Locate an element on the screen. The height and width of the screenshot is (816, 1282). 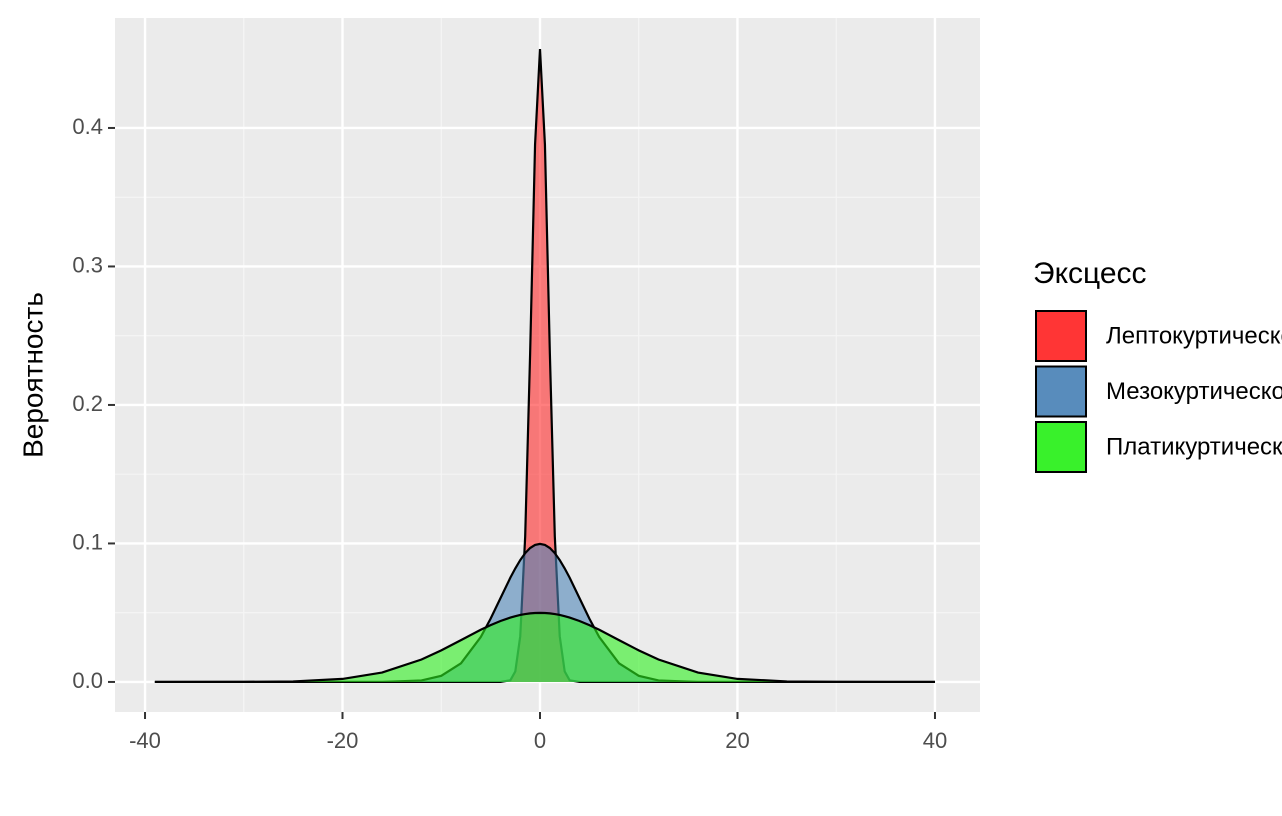
x-tick-label: 0 is located at coordinates (540, 740).